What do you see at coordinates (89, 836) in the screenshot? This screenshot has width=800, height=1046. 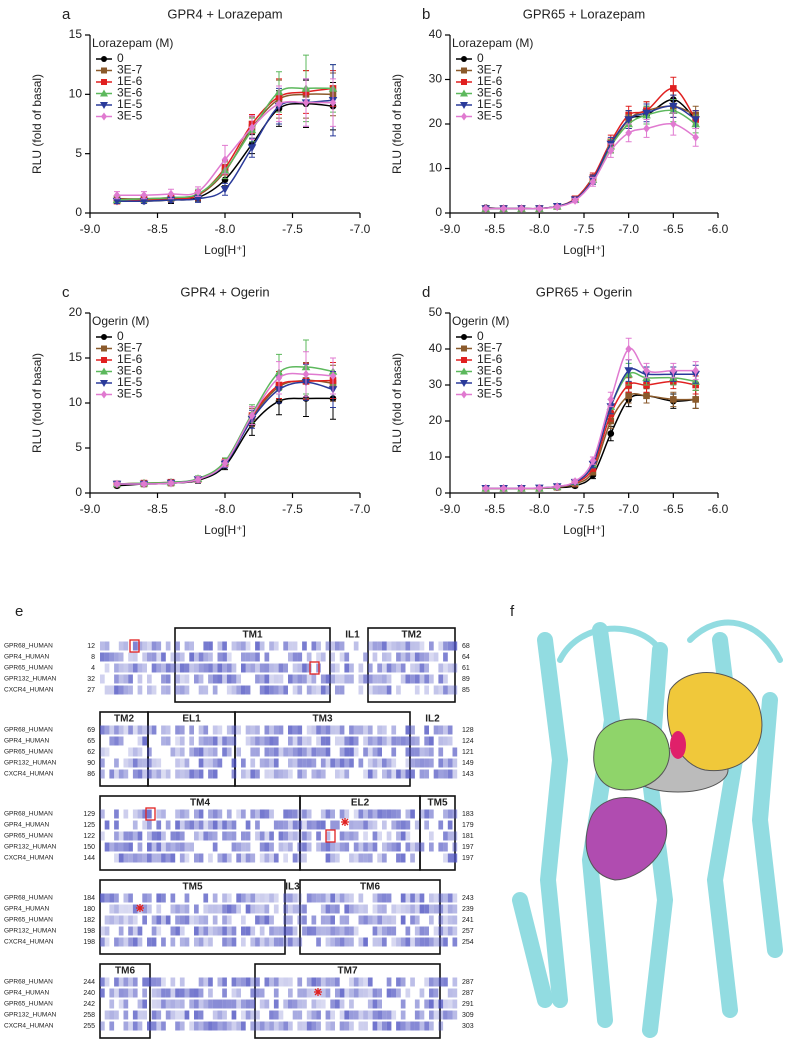 I see `start-position: 122` at bounding box center [89, 836].